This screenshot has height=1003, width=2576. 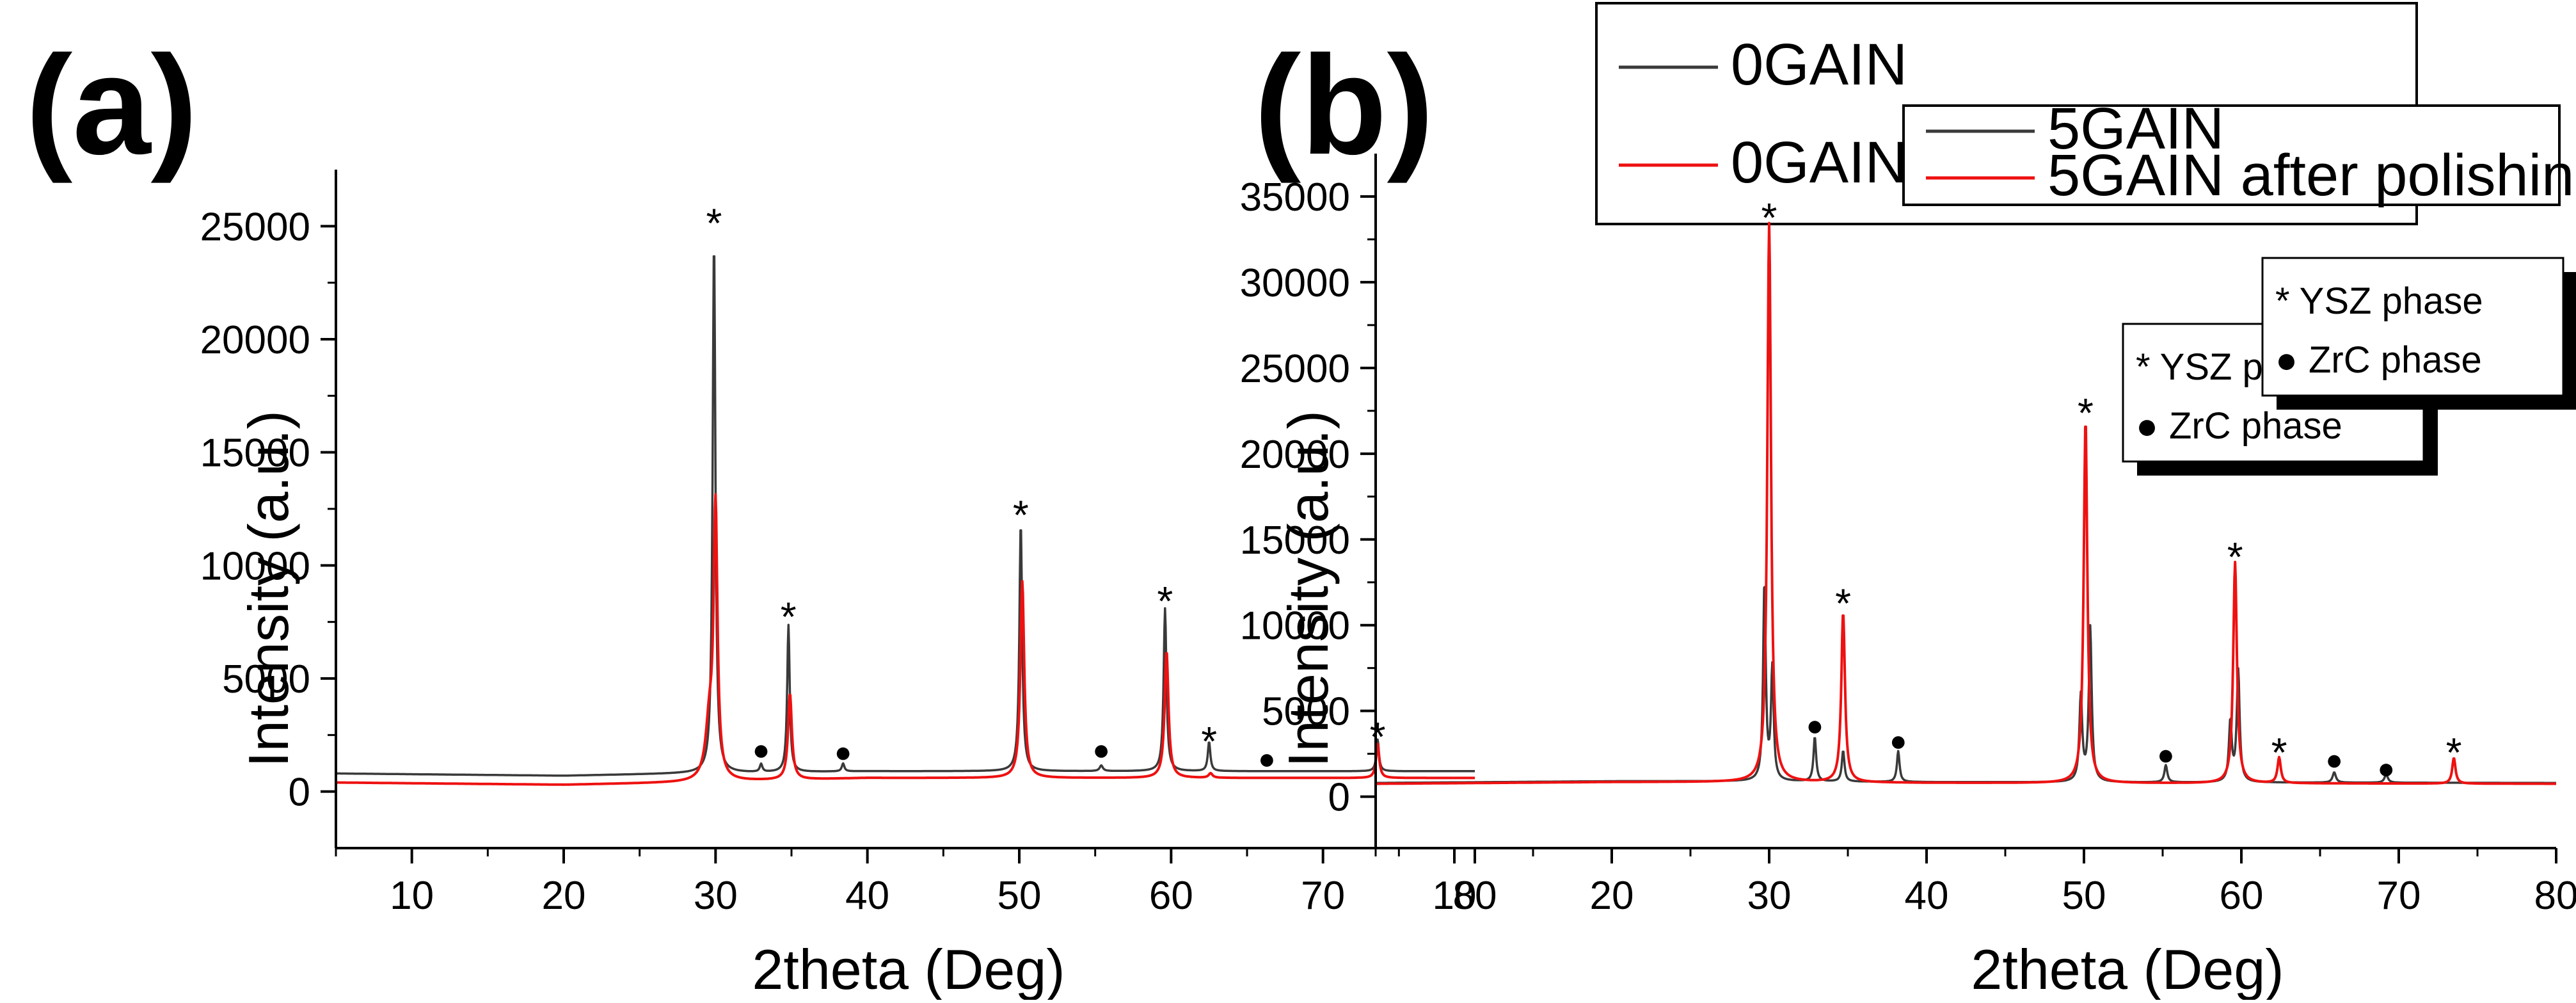 I want to click on panel-a-y-tick-label: 10000, so click(x=255, y=566).